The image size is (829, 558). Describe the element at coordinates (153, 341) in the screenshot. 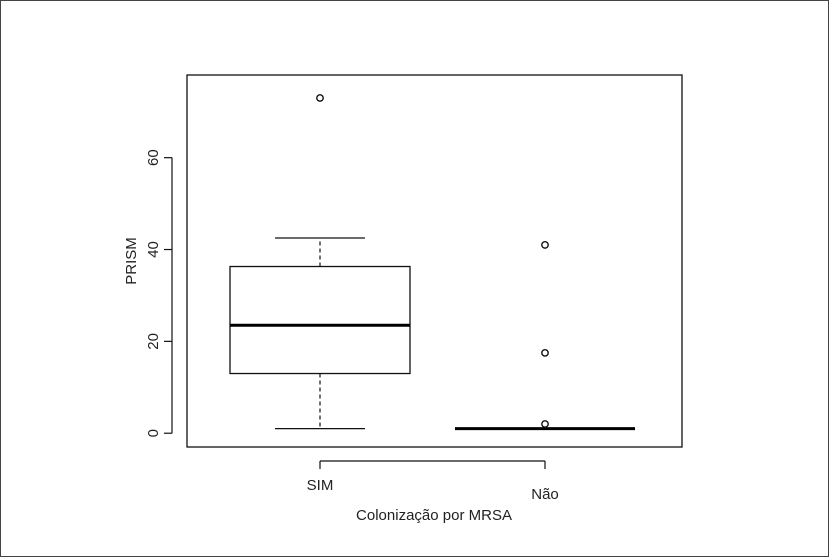

I see `y-tick-label: 20` at that location.